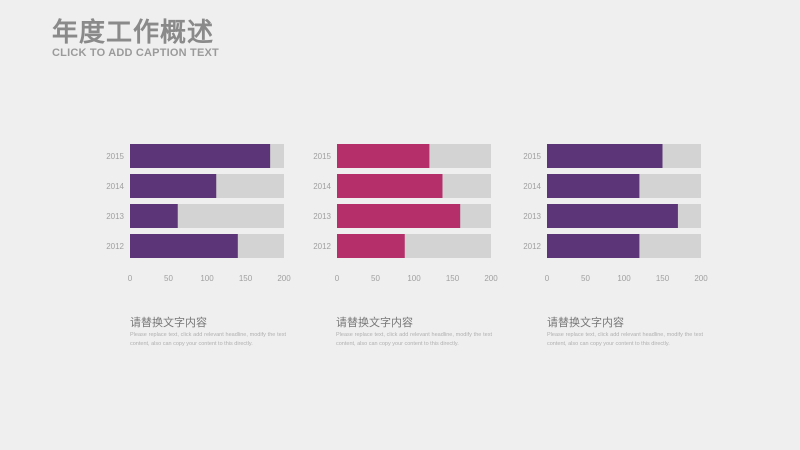 This screenshot has height=450, width=800. Describe the element at coordinates (198, 213) in the screenshot. I see `bar-chart-1: 2015 2014 2013 2012 0 50 100 150 200` at that location.